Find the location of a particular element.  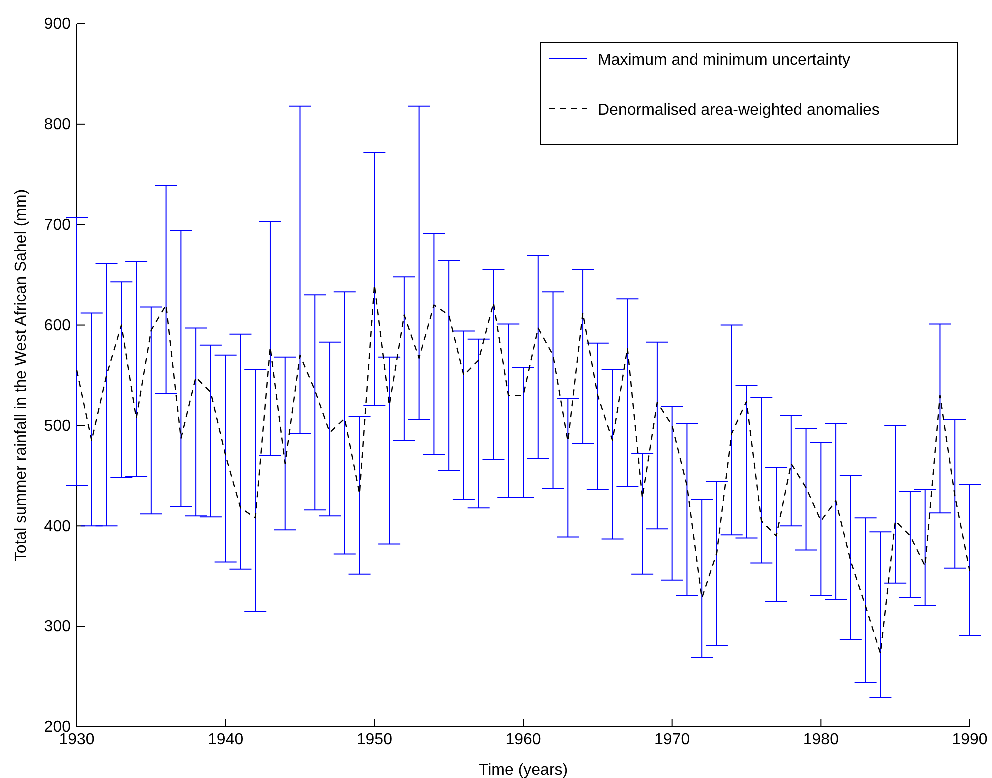

y-axis-title: Total summer rainfall in the West African Sahel (mm) is located at coordinates (21, 375).